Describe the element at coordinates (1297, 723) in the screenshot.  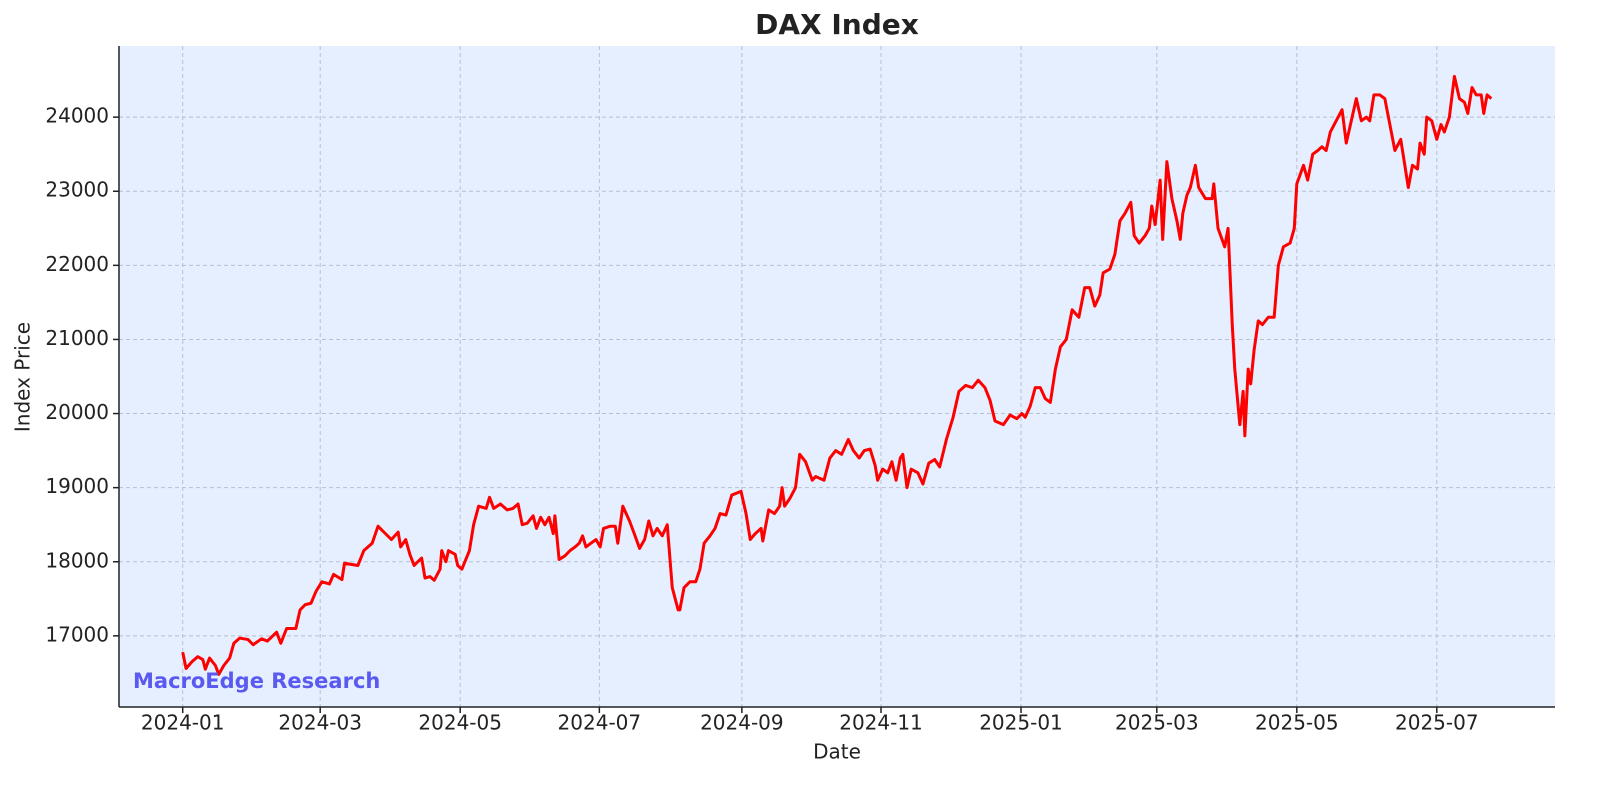
I see `x-tick-label: 2025-05` at that location.